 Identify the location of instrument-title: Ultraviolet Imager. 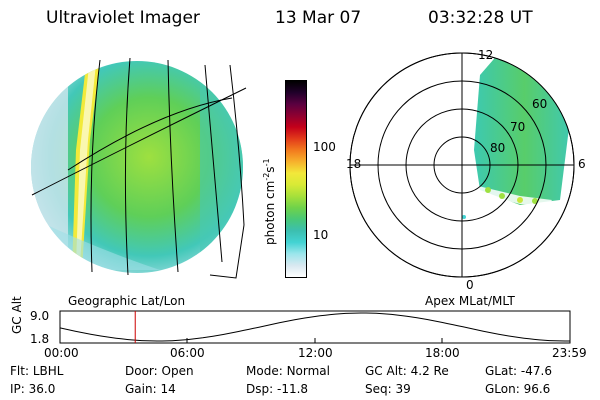
(123, 18).